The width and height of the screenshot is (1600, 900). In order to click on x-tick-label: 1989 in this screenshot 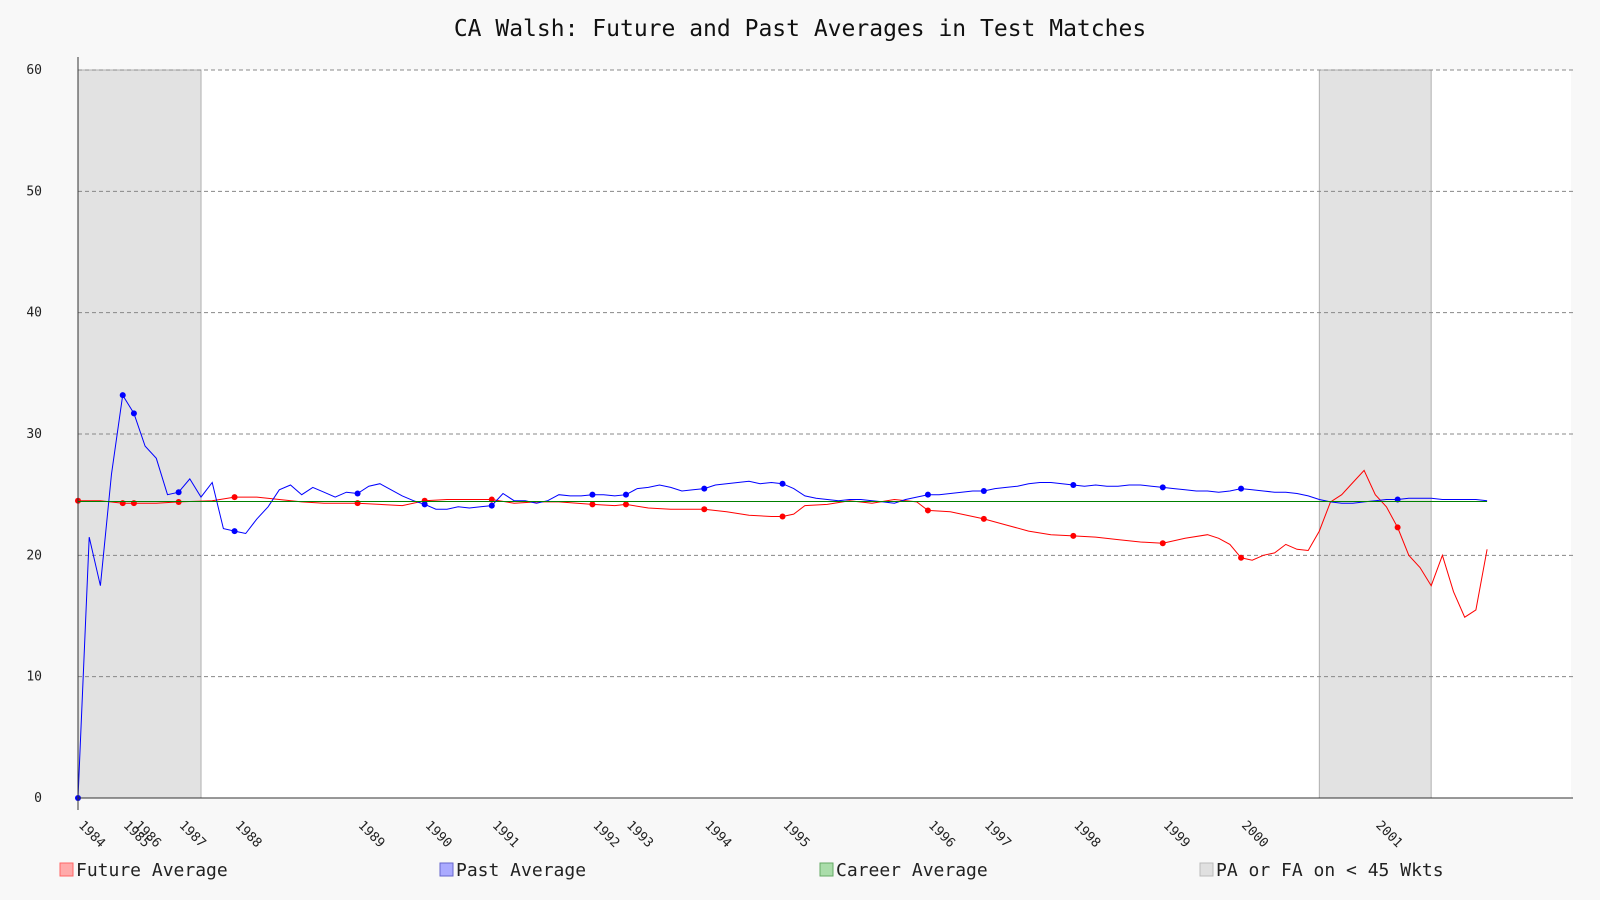, I will do `click(371, 834)`.